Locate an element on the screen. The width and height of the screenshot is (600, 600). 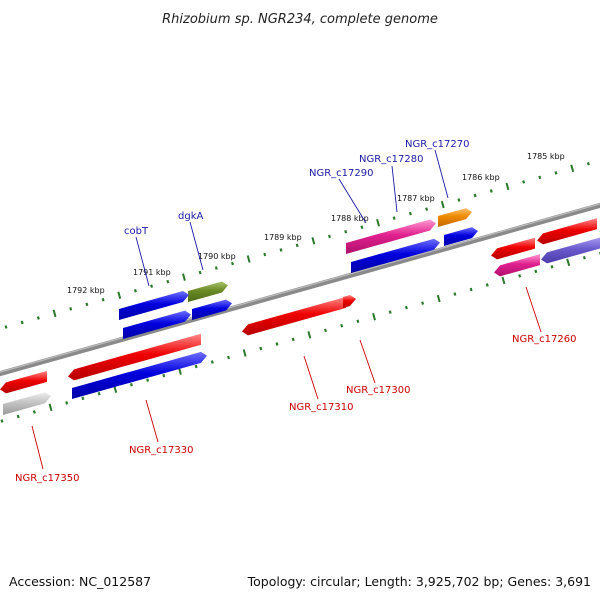
scale-label-1787: 1787 kbp is located at coordinates (416, 198).